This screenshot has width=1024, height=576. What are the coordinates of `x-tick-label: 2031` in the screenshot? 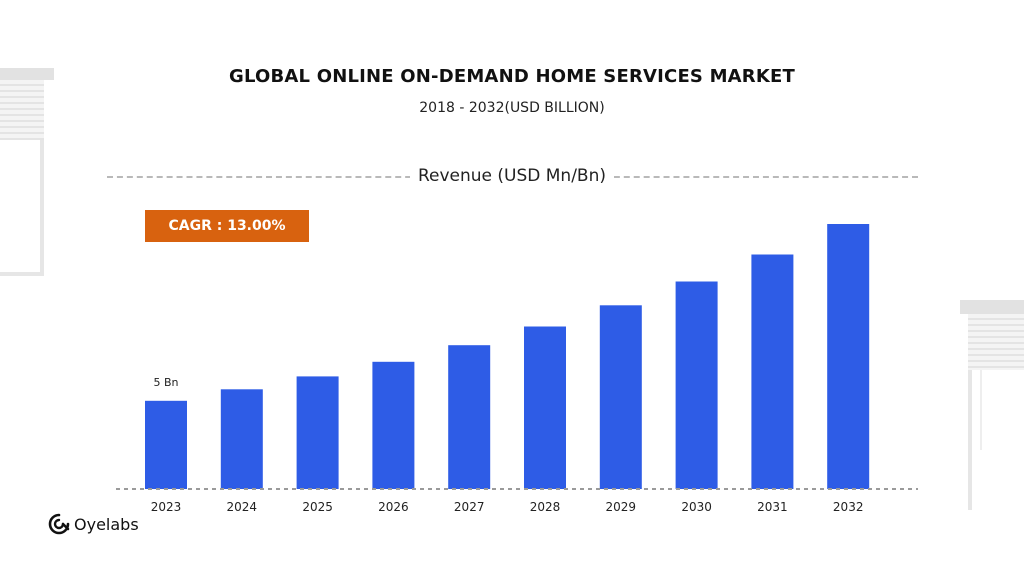 It's located at (772, 507).